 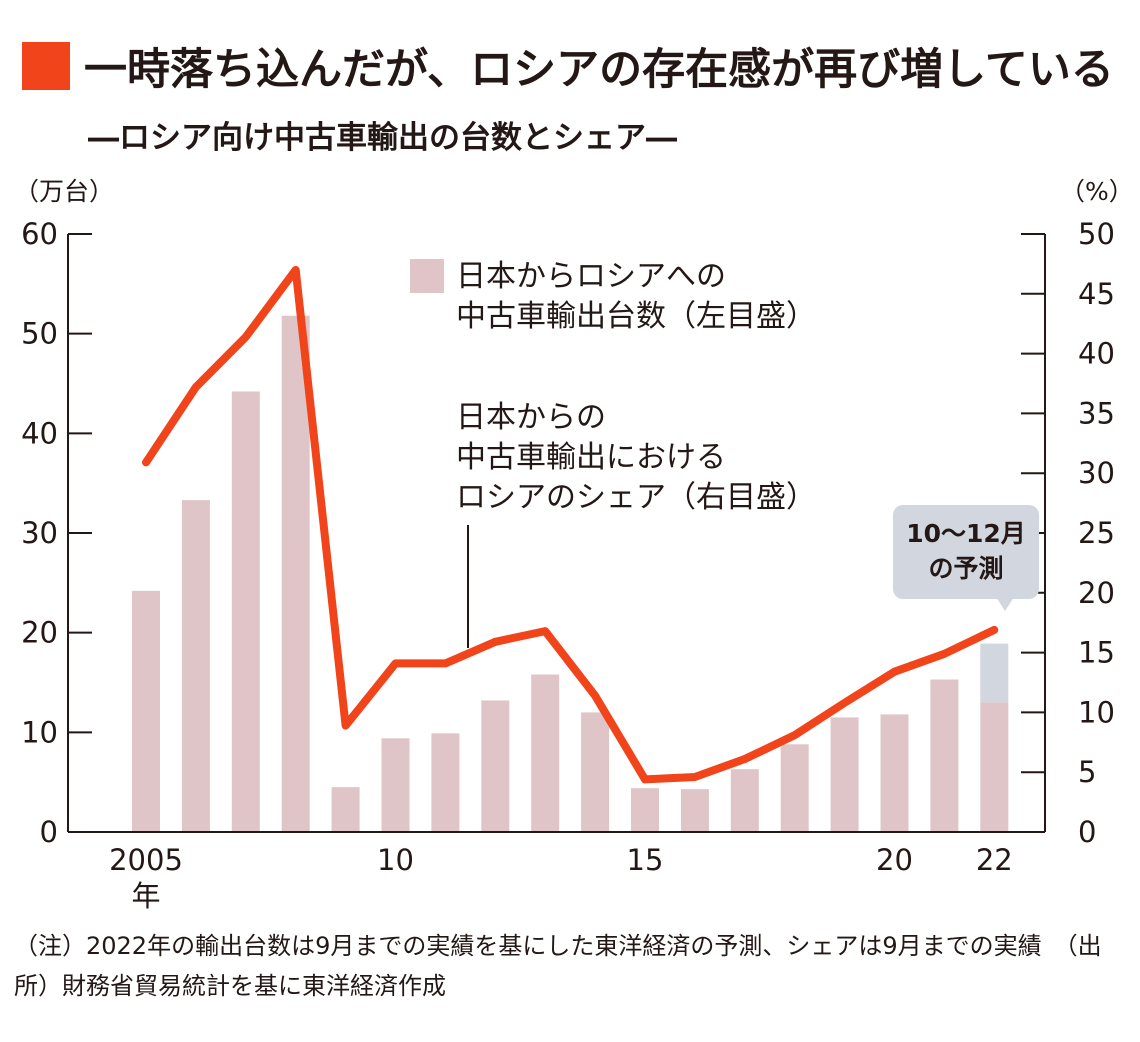 I want to click on right-axis-tick-label: 25, so click(x=1096, y=533).